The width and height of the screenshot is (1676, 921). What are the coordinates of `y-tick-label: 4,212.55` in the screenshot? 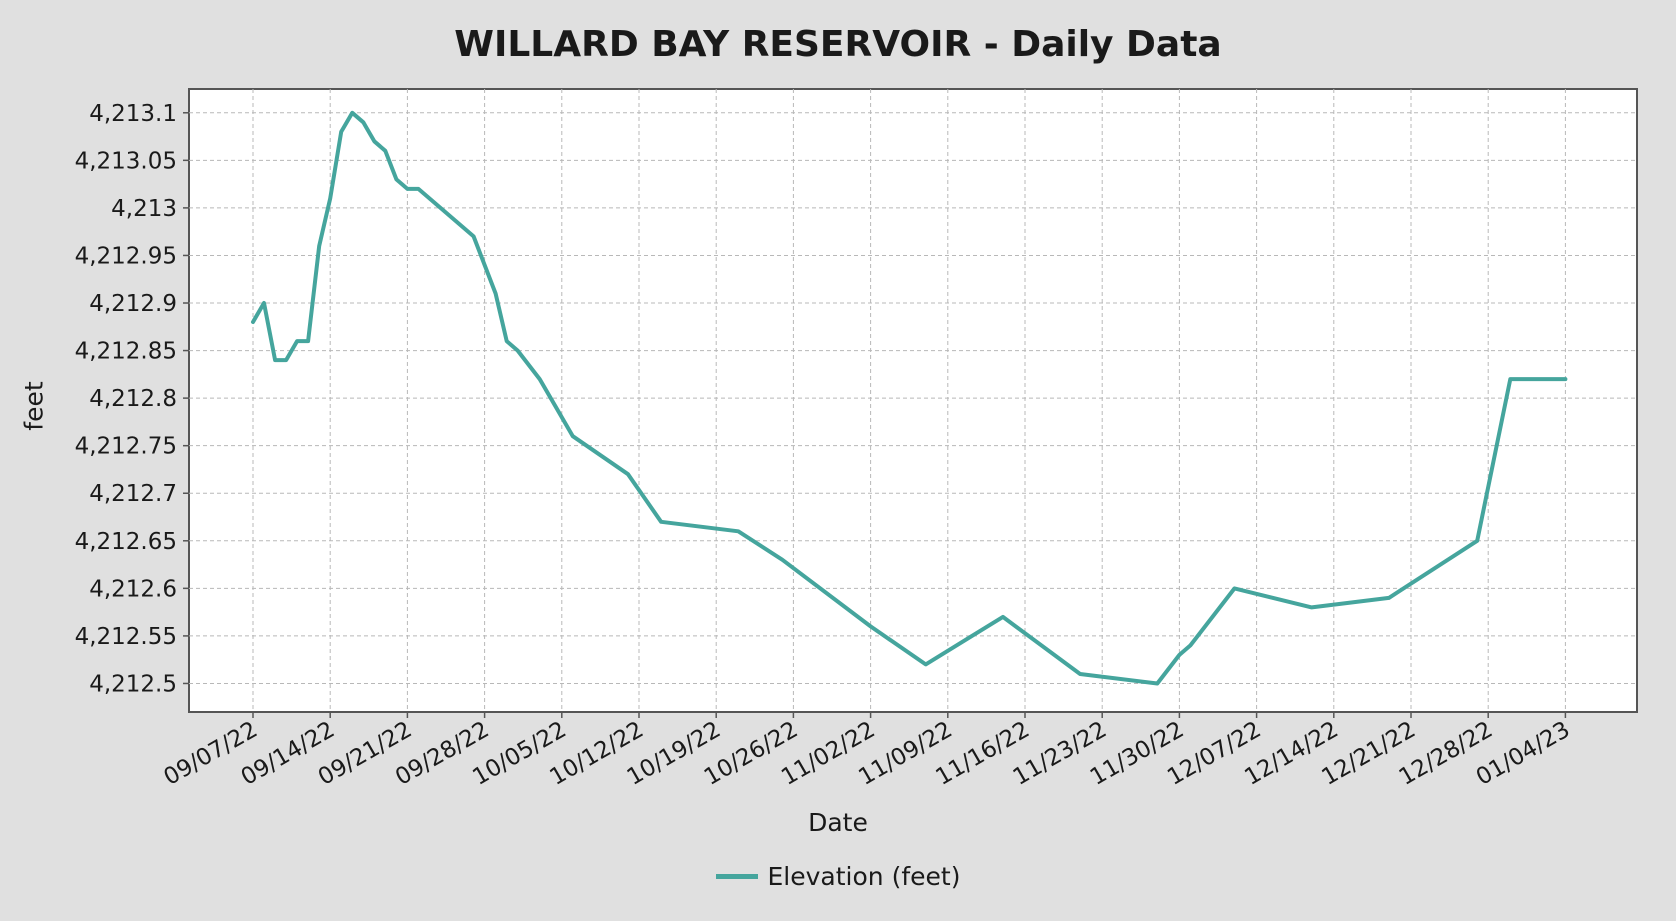 It's located at (126, 637).